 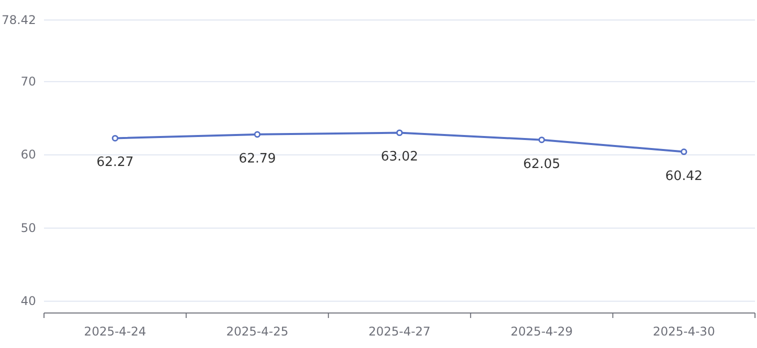 I want to click on x-tick-label: 2025-4-25, so click(x=257, y=331).